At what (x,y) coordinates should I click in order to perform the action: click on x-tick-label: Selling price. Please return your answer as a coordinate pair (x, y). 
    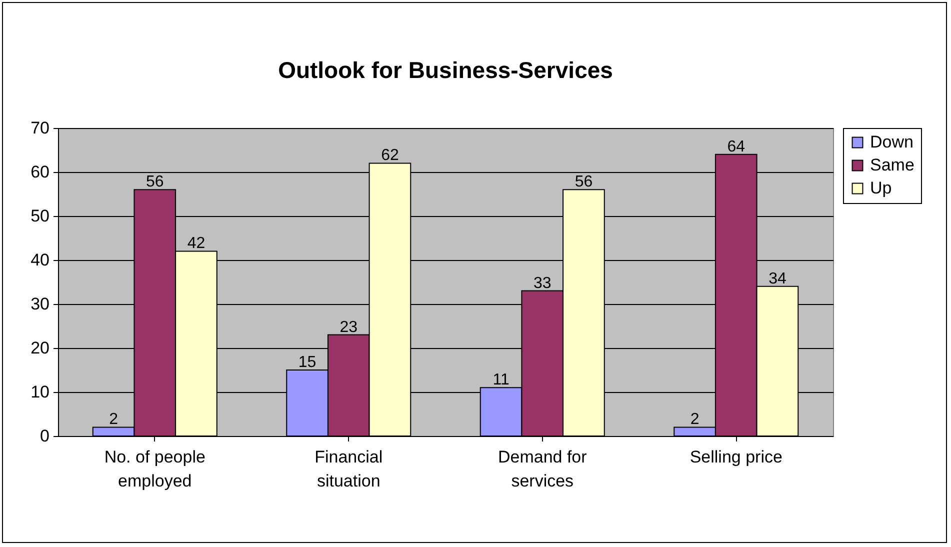
    Looking at the image, I should click on (736, 457).